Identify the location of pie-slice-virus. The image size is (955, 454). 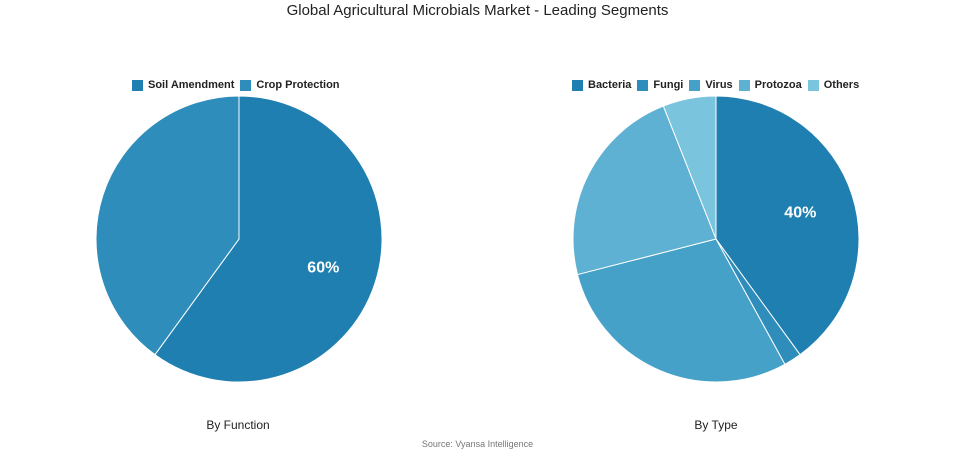
(681, 310).